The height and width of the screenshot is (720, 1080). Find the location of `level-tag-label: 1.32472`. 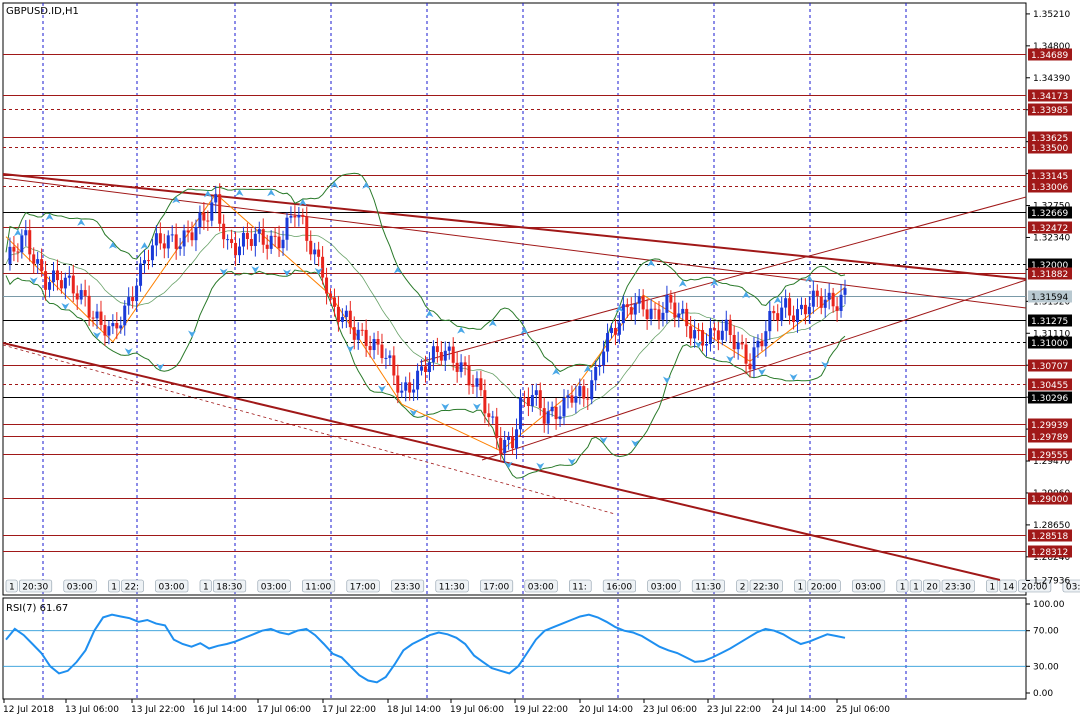

level-tag-label: 1.32472 is located at coordinates (1049, 229).